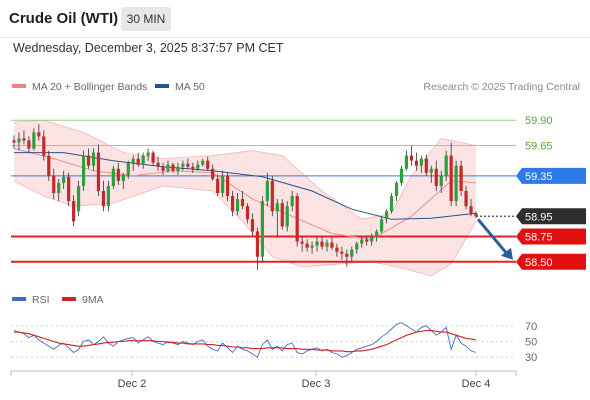 The height and width of the screenshot is (400, 590). I want to click on rsi-panel: 70 50 30, so click(274, 342).